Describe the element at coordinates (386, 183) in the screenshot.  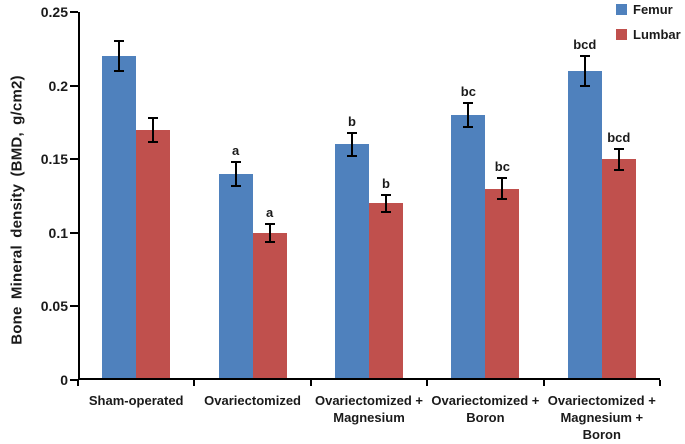
I see `significance-label-lumbar-2: b` at that location.